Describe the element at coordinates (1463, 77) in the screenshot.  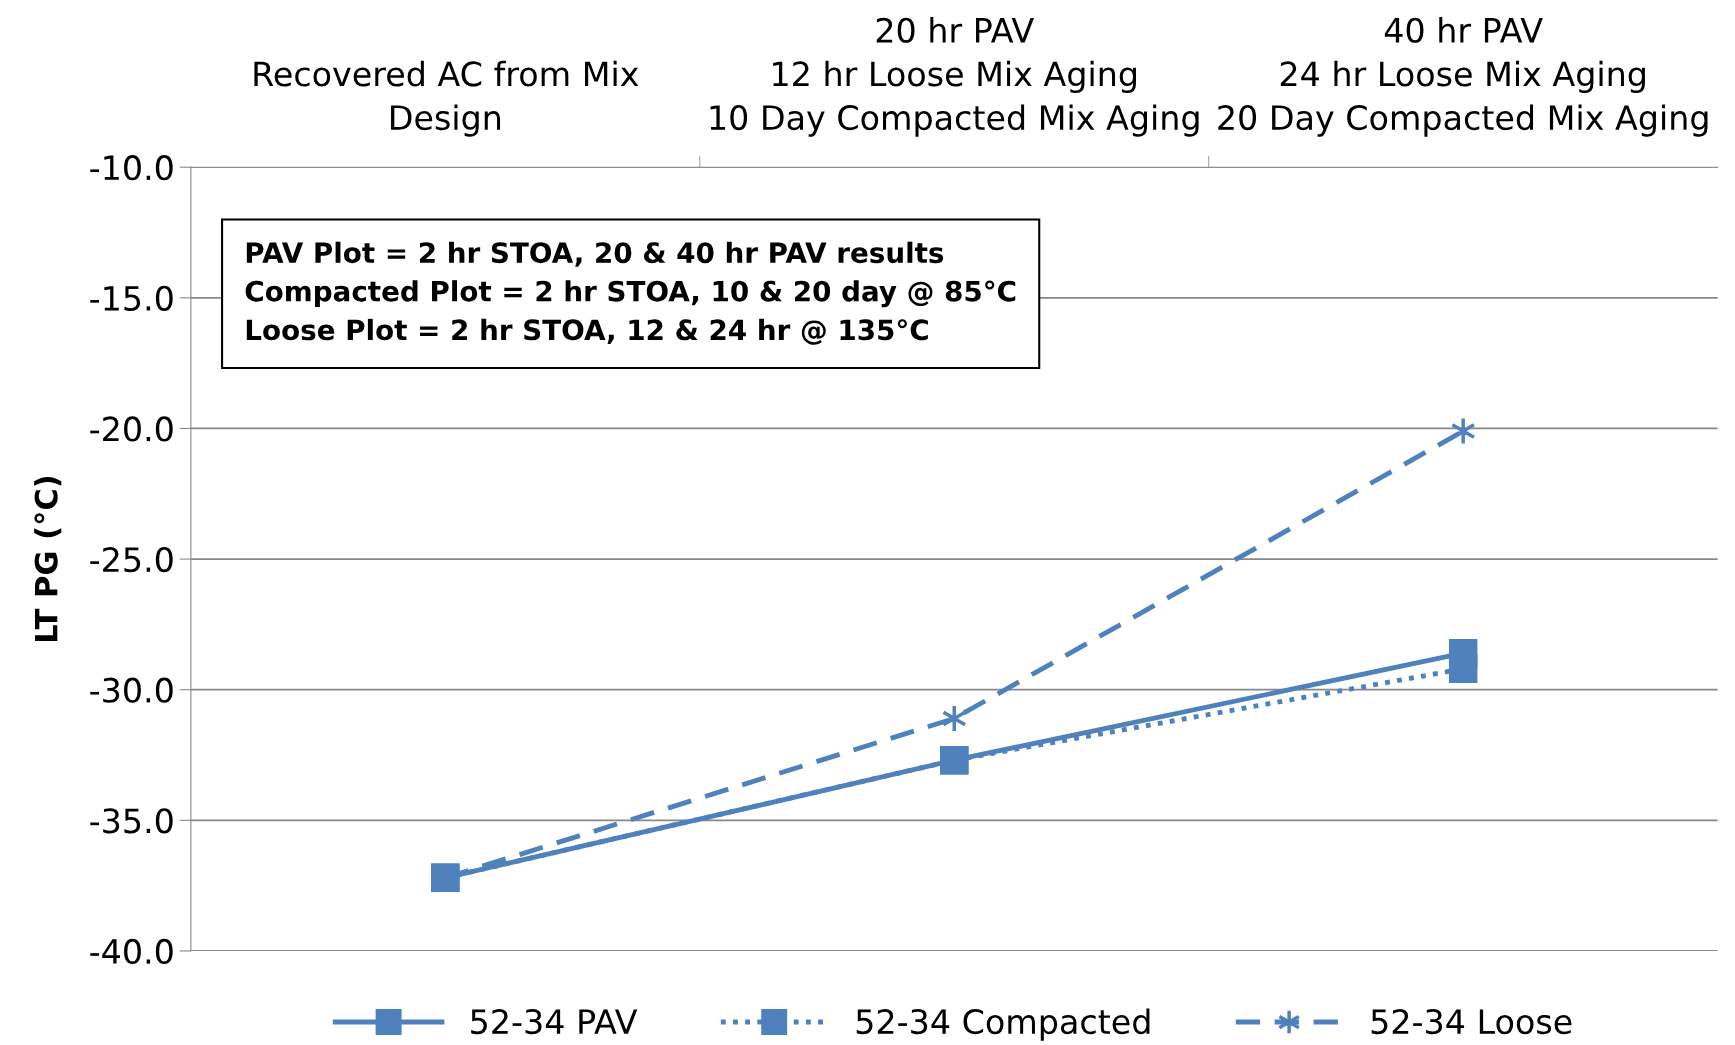
I see `x-tick-label: 40 hr PAV 24 hr Loose Mix Aging 20 Day Compacted Mix Aging` at that location.